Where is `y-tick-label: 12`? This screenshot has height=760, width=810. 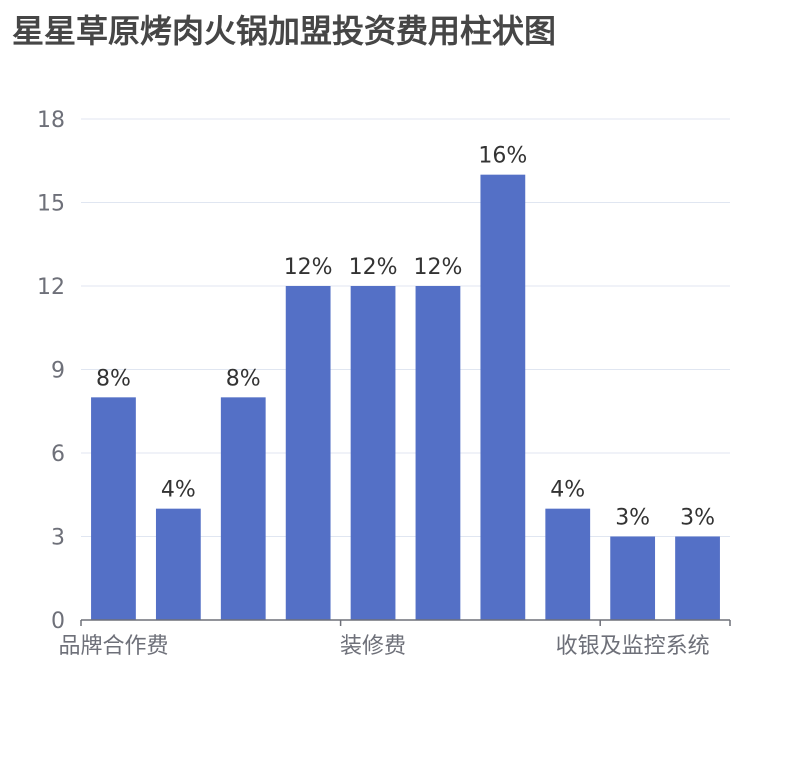 y-tick-label: 12 is located at coordinates (51, 287).